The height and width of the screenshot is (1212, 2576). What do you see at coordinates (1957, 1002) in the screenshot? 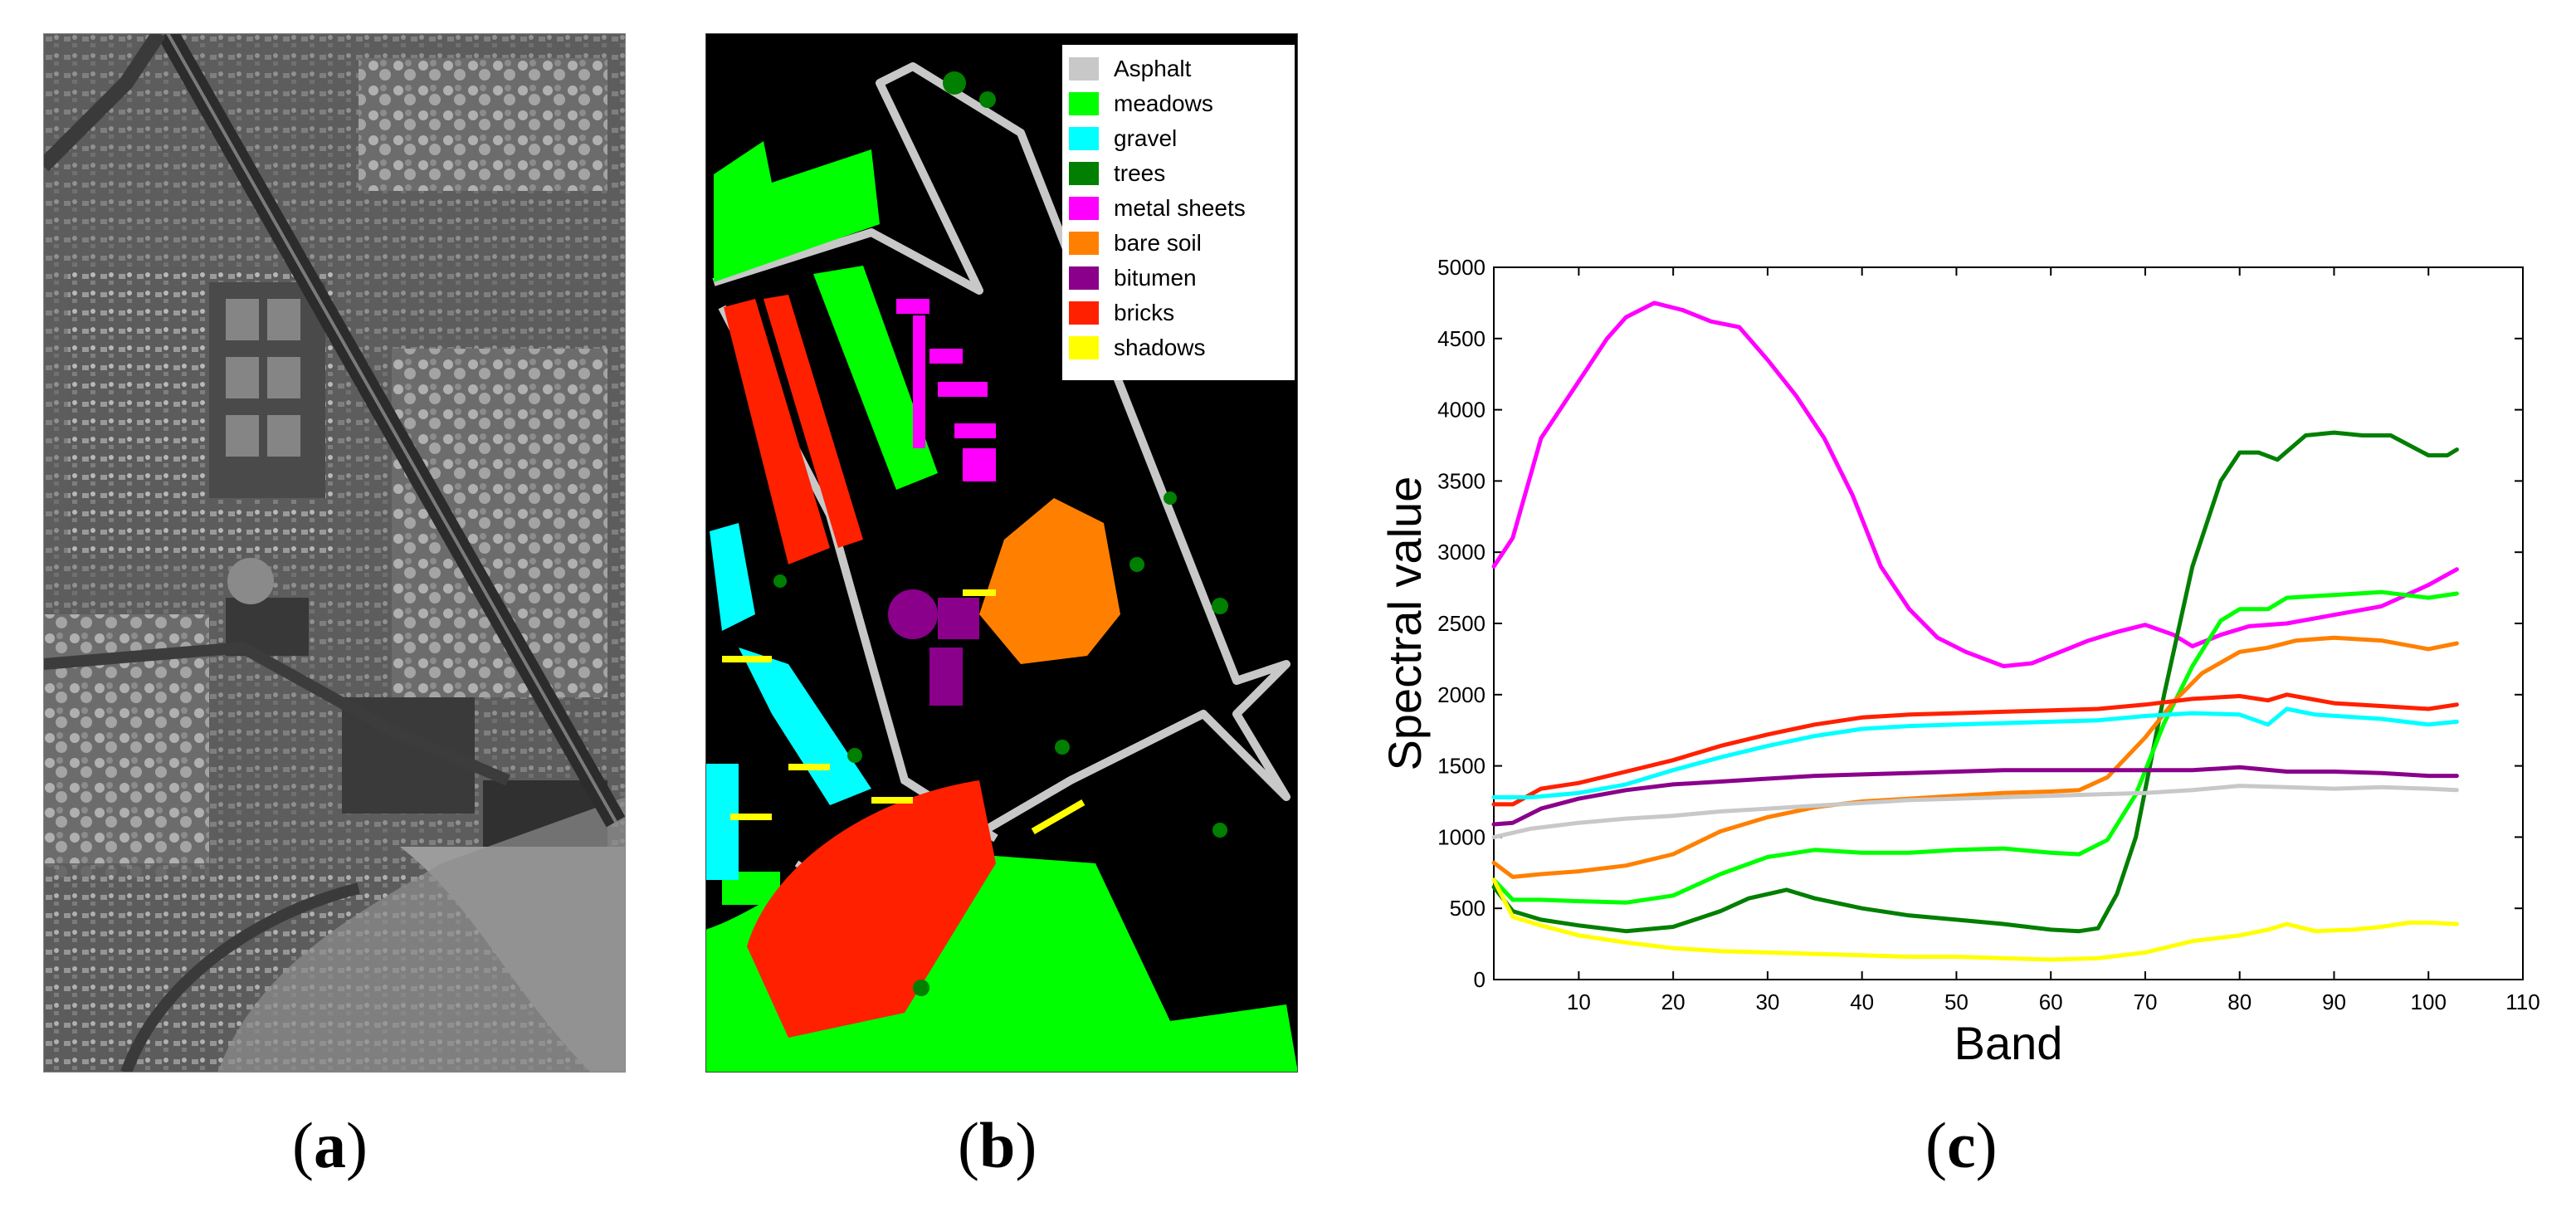
I see `x-tick-label: 50` at bounding box center [1957, 1002].